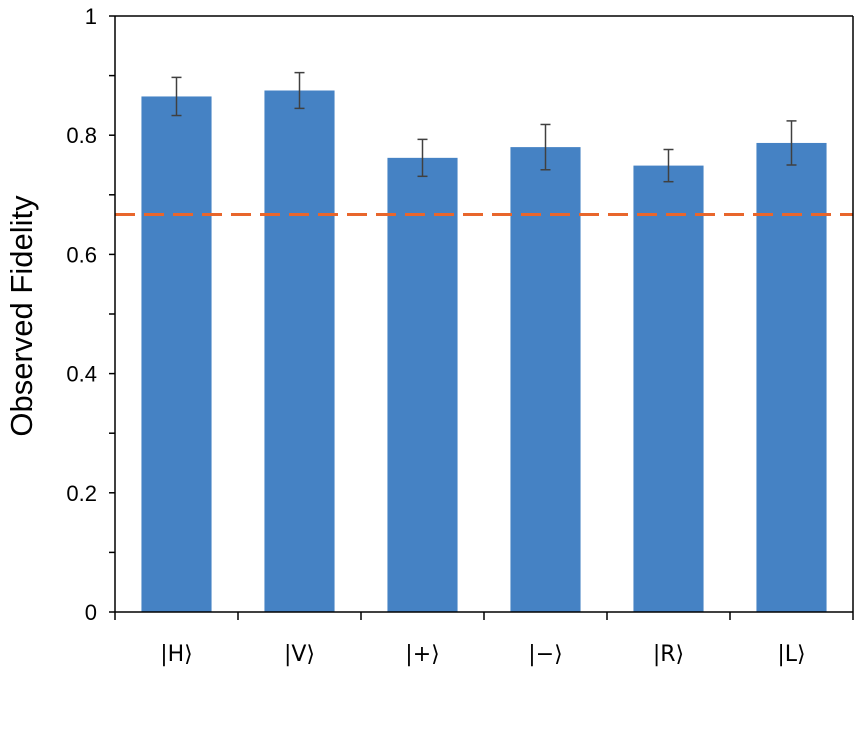  Describe the element at coordinates (422, 654) in the screenshot. I see `x-category-label: |+⟩` at that location.